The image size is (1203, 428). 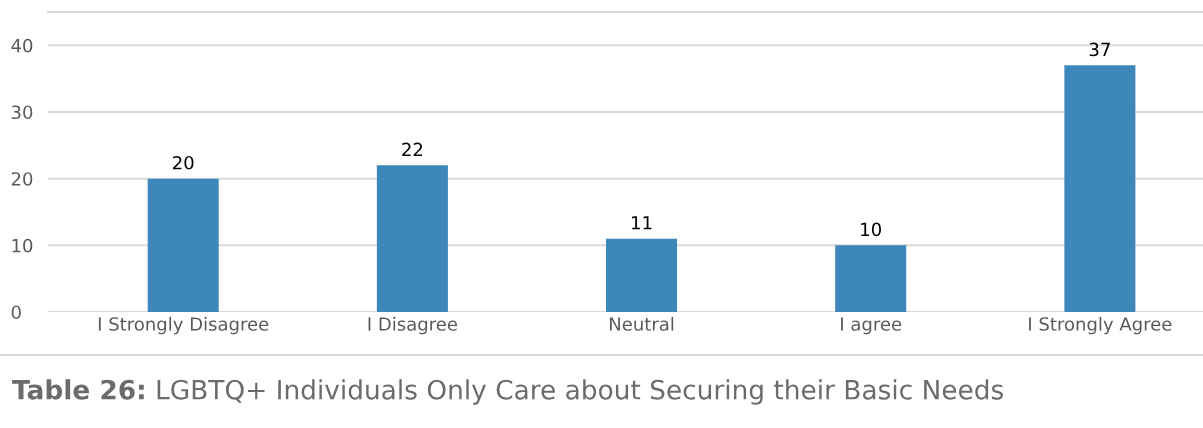 I want to click on text: LGBTQ+ Individuals Only Care about Securing their Basic Needs, so click(x=580, y=392).